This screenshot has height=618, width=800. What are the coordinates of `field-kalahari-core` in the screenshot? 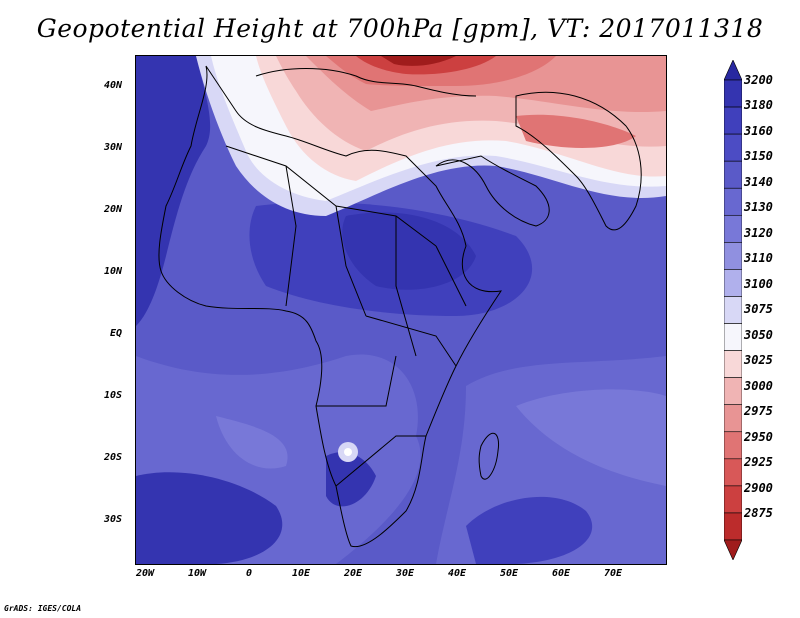 It's located at (348, 452).